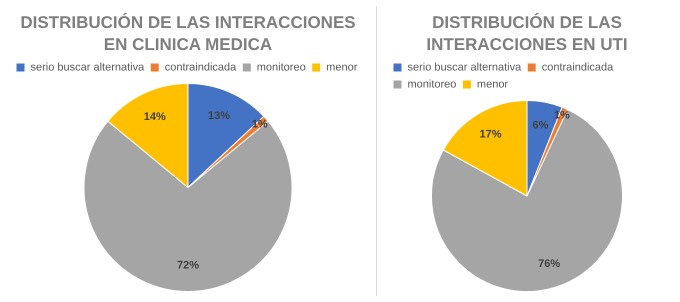 Image resolution: width=680 pixels, height=302 pixels. I want to click on data-label: 6%, so click(540, 126).